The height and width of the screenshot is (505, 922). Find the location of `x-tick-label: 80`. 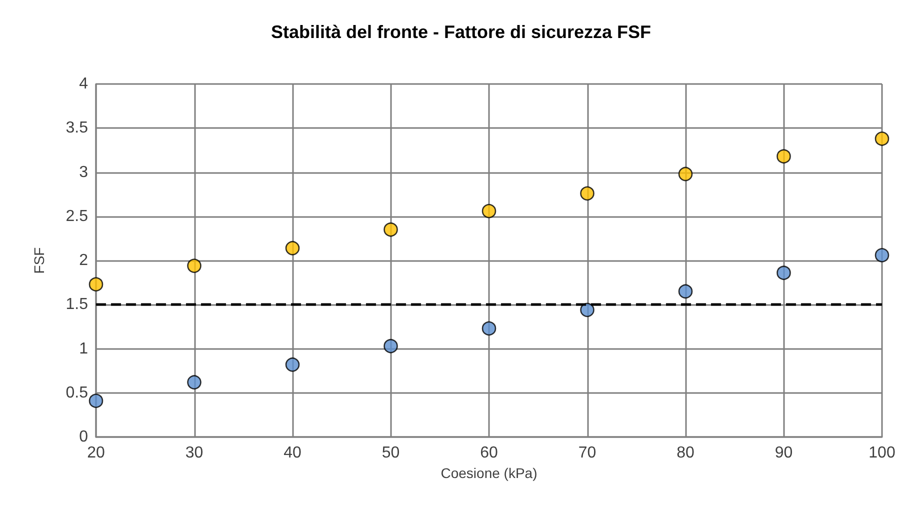

x-tick-label: 80 is located at coordinates (685, 453).